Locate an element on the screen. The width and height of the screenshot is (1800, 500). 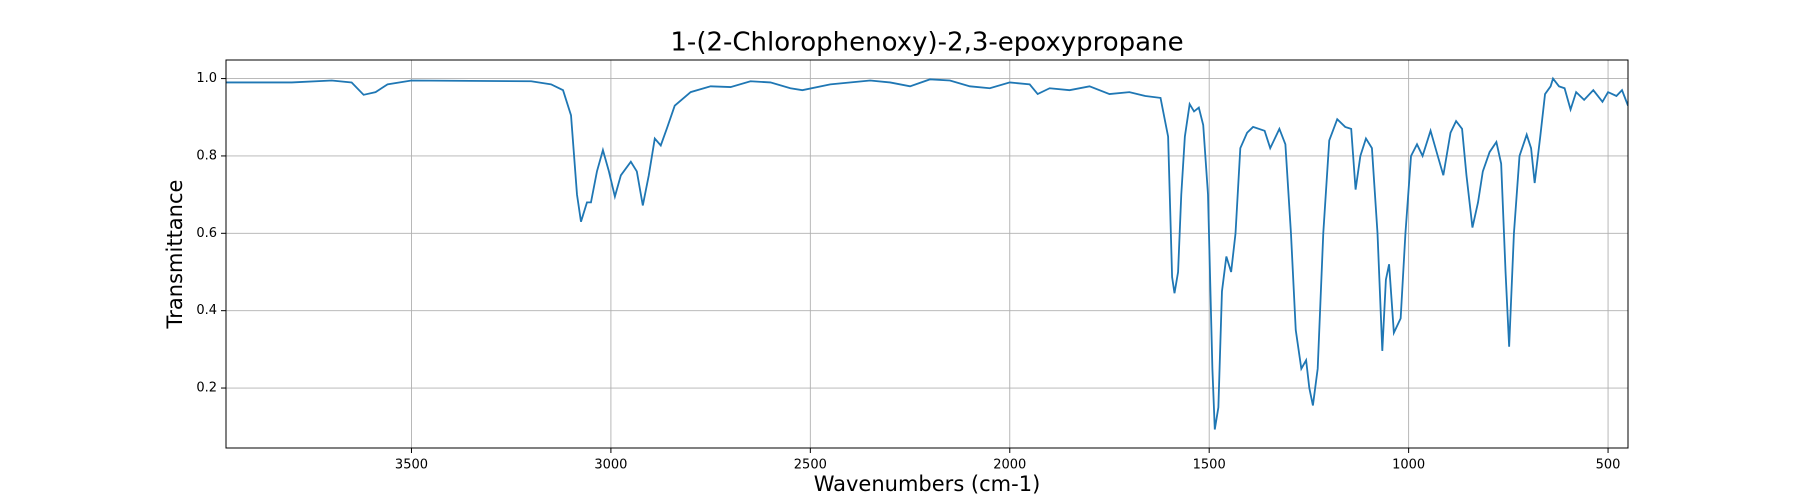
x-tick-label: 500 is located at coordinates (1608, 465).